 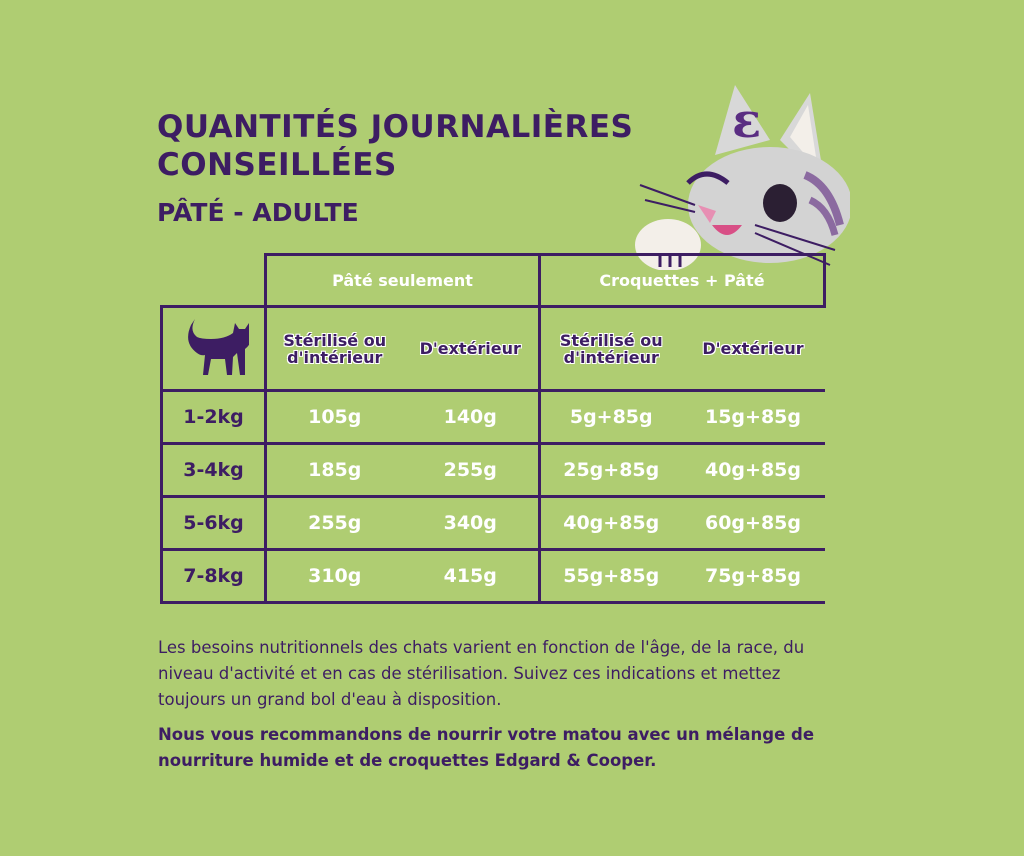 I want to click on amount-cell: 185g, so click(x=333, y=470).